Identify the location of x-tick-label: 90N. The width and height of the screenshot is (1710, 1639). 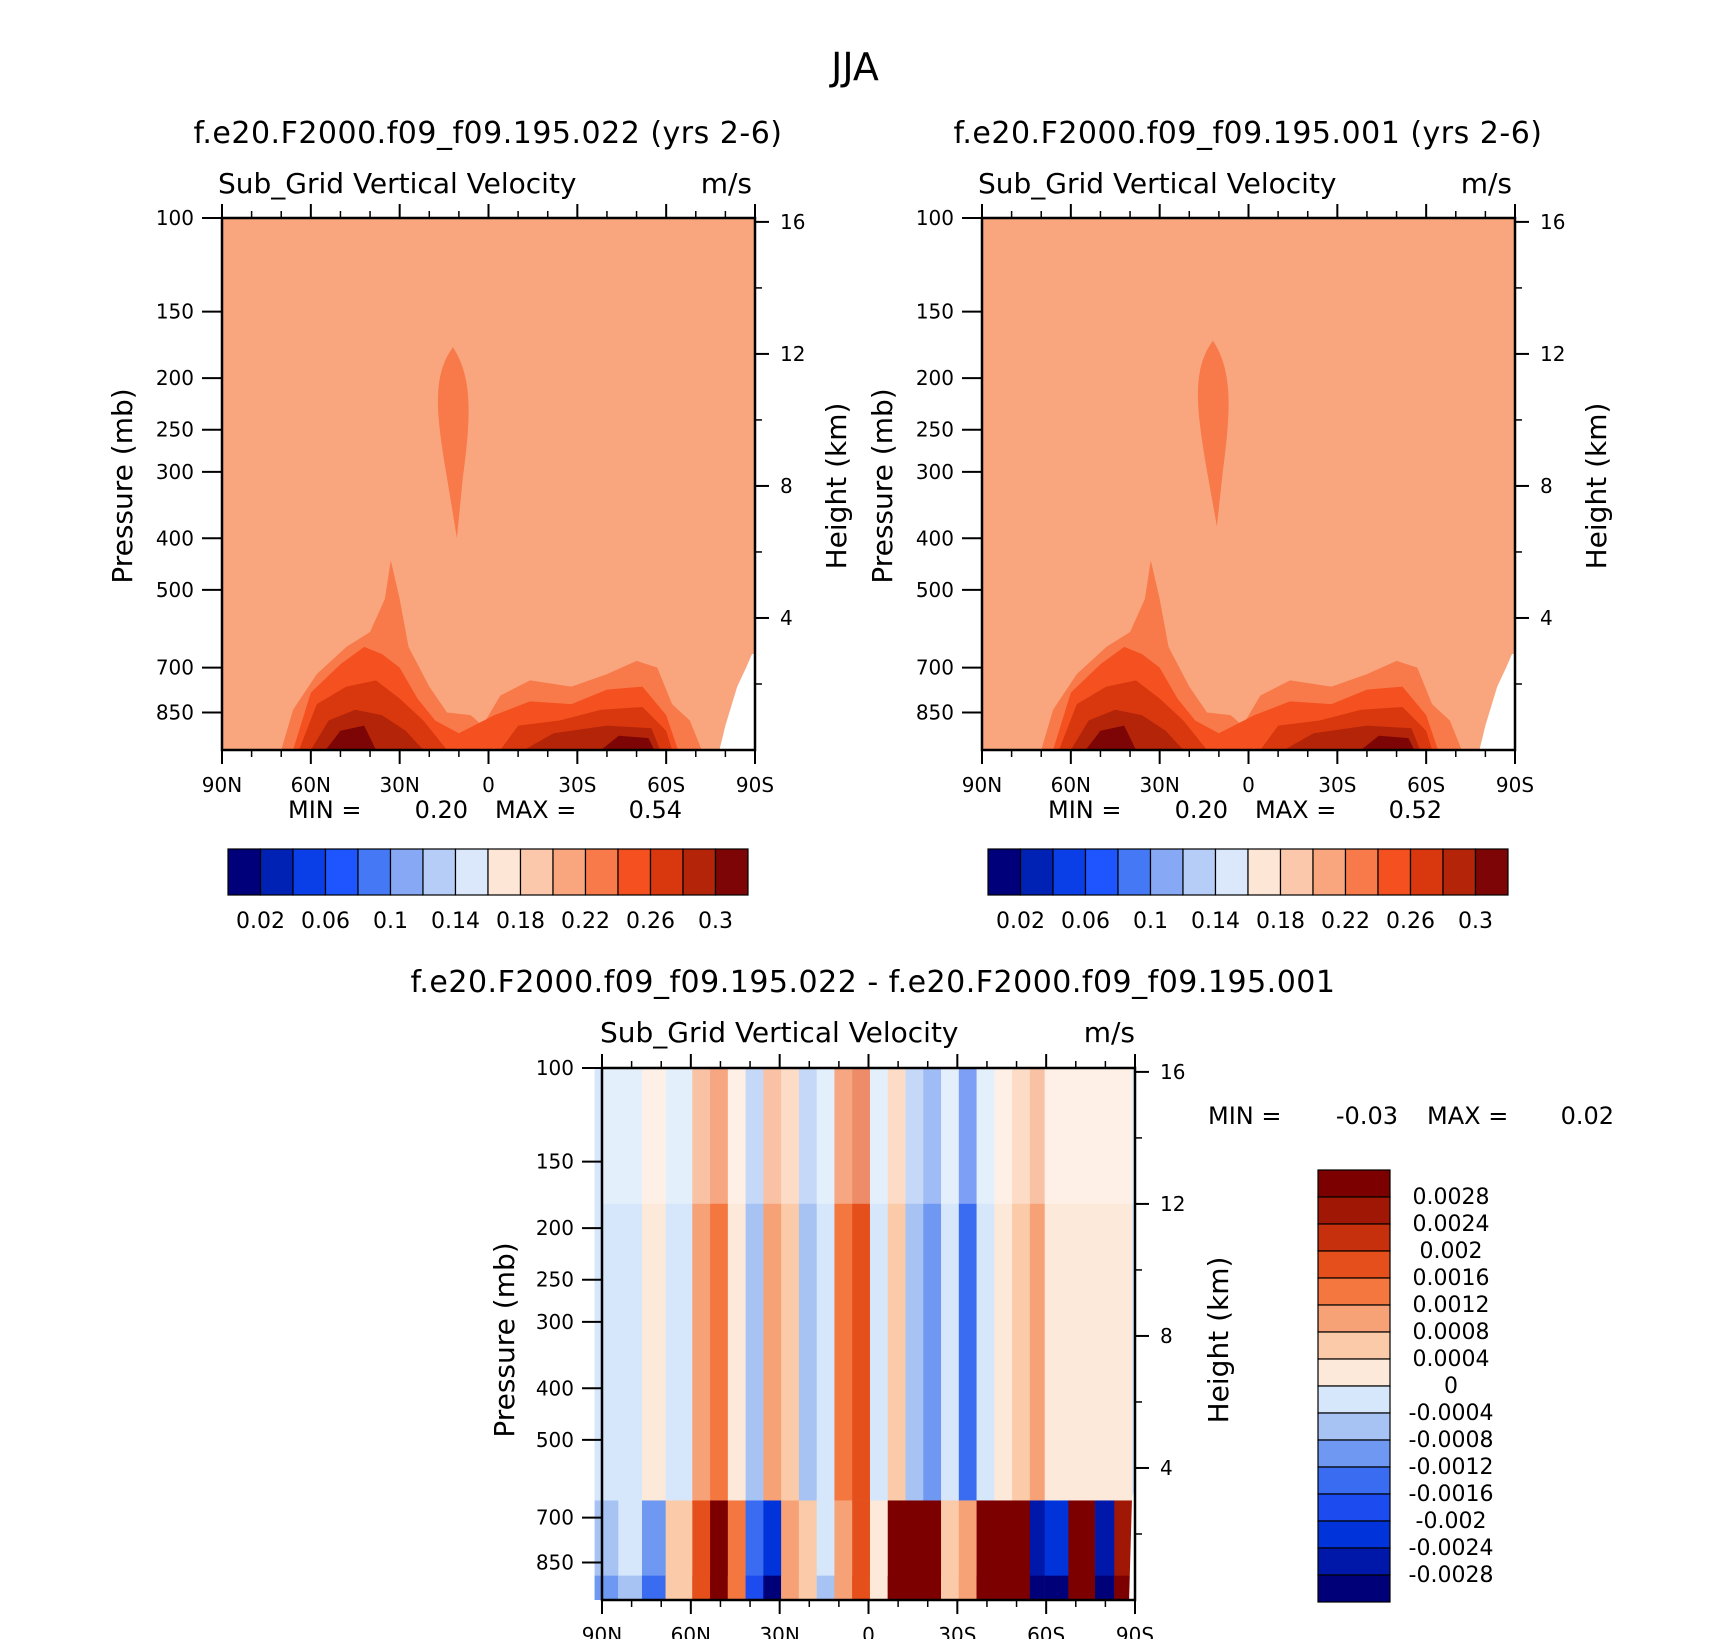
(602, 1631).